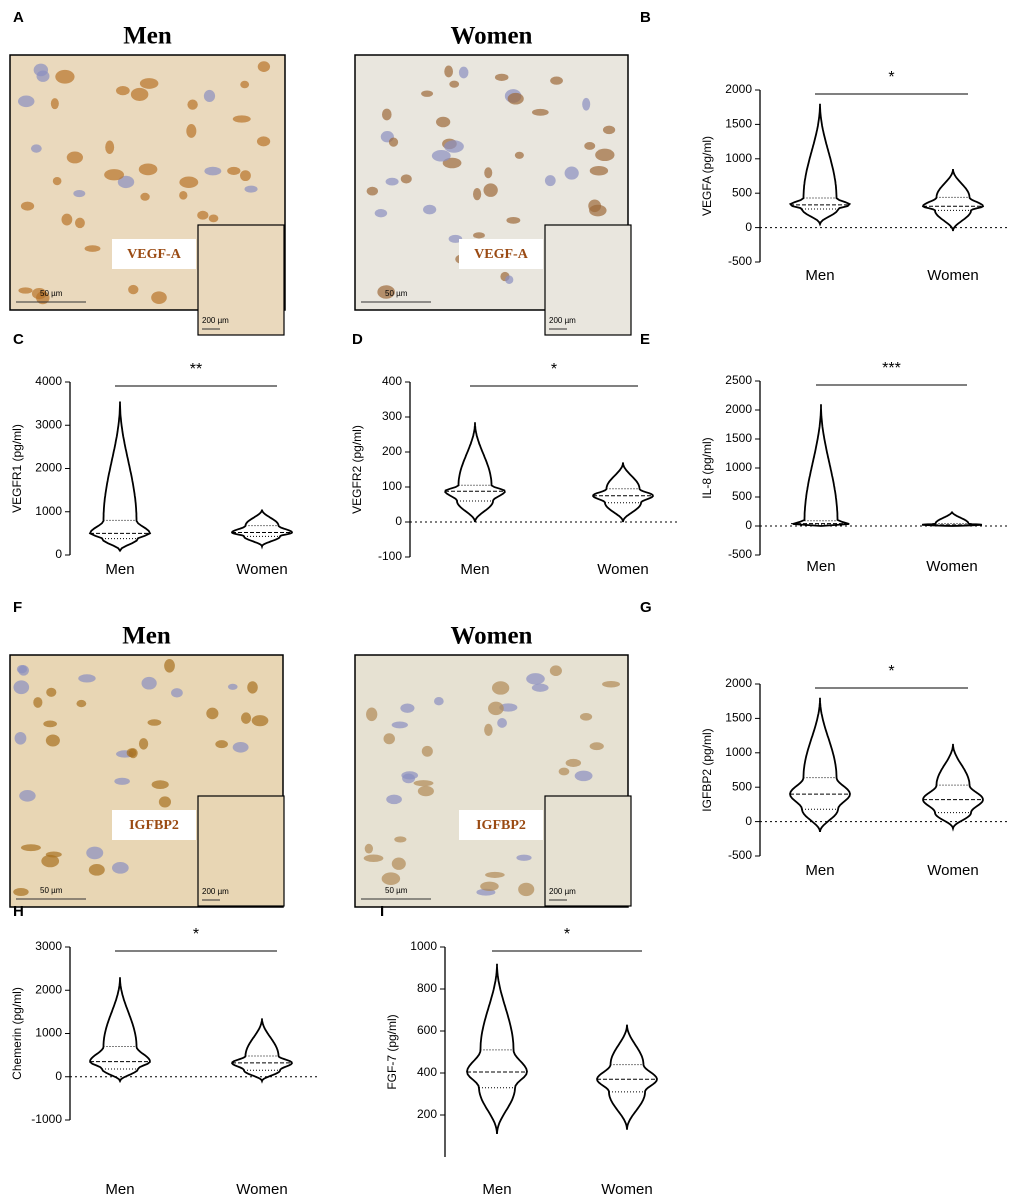 The width and height of the screenshot is (1021, 1198). Describe the element at coordinates (46, 1119) in the screenshot. I see `y-tick-label: -1000` at that location.